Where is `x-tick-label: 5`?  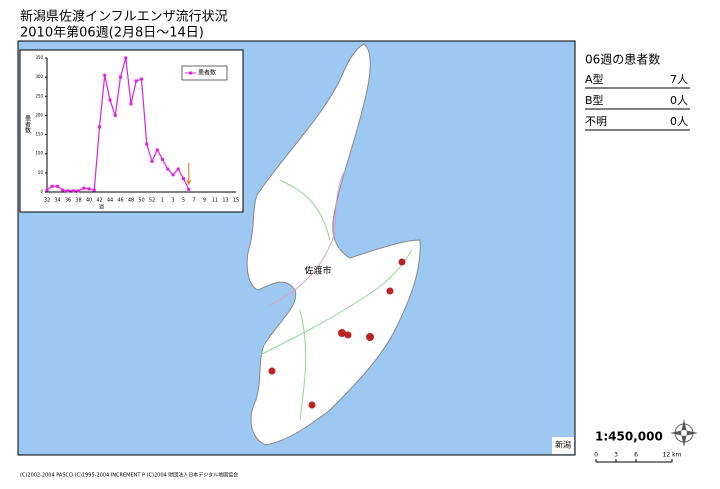
x-tick-label: 5 is located at coordinates (183, 201).